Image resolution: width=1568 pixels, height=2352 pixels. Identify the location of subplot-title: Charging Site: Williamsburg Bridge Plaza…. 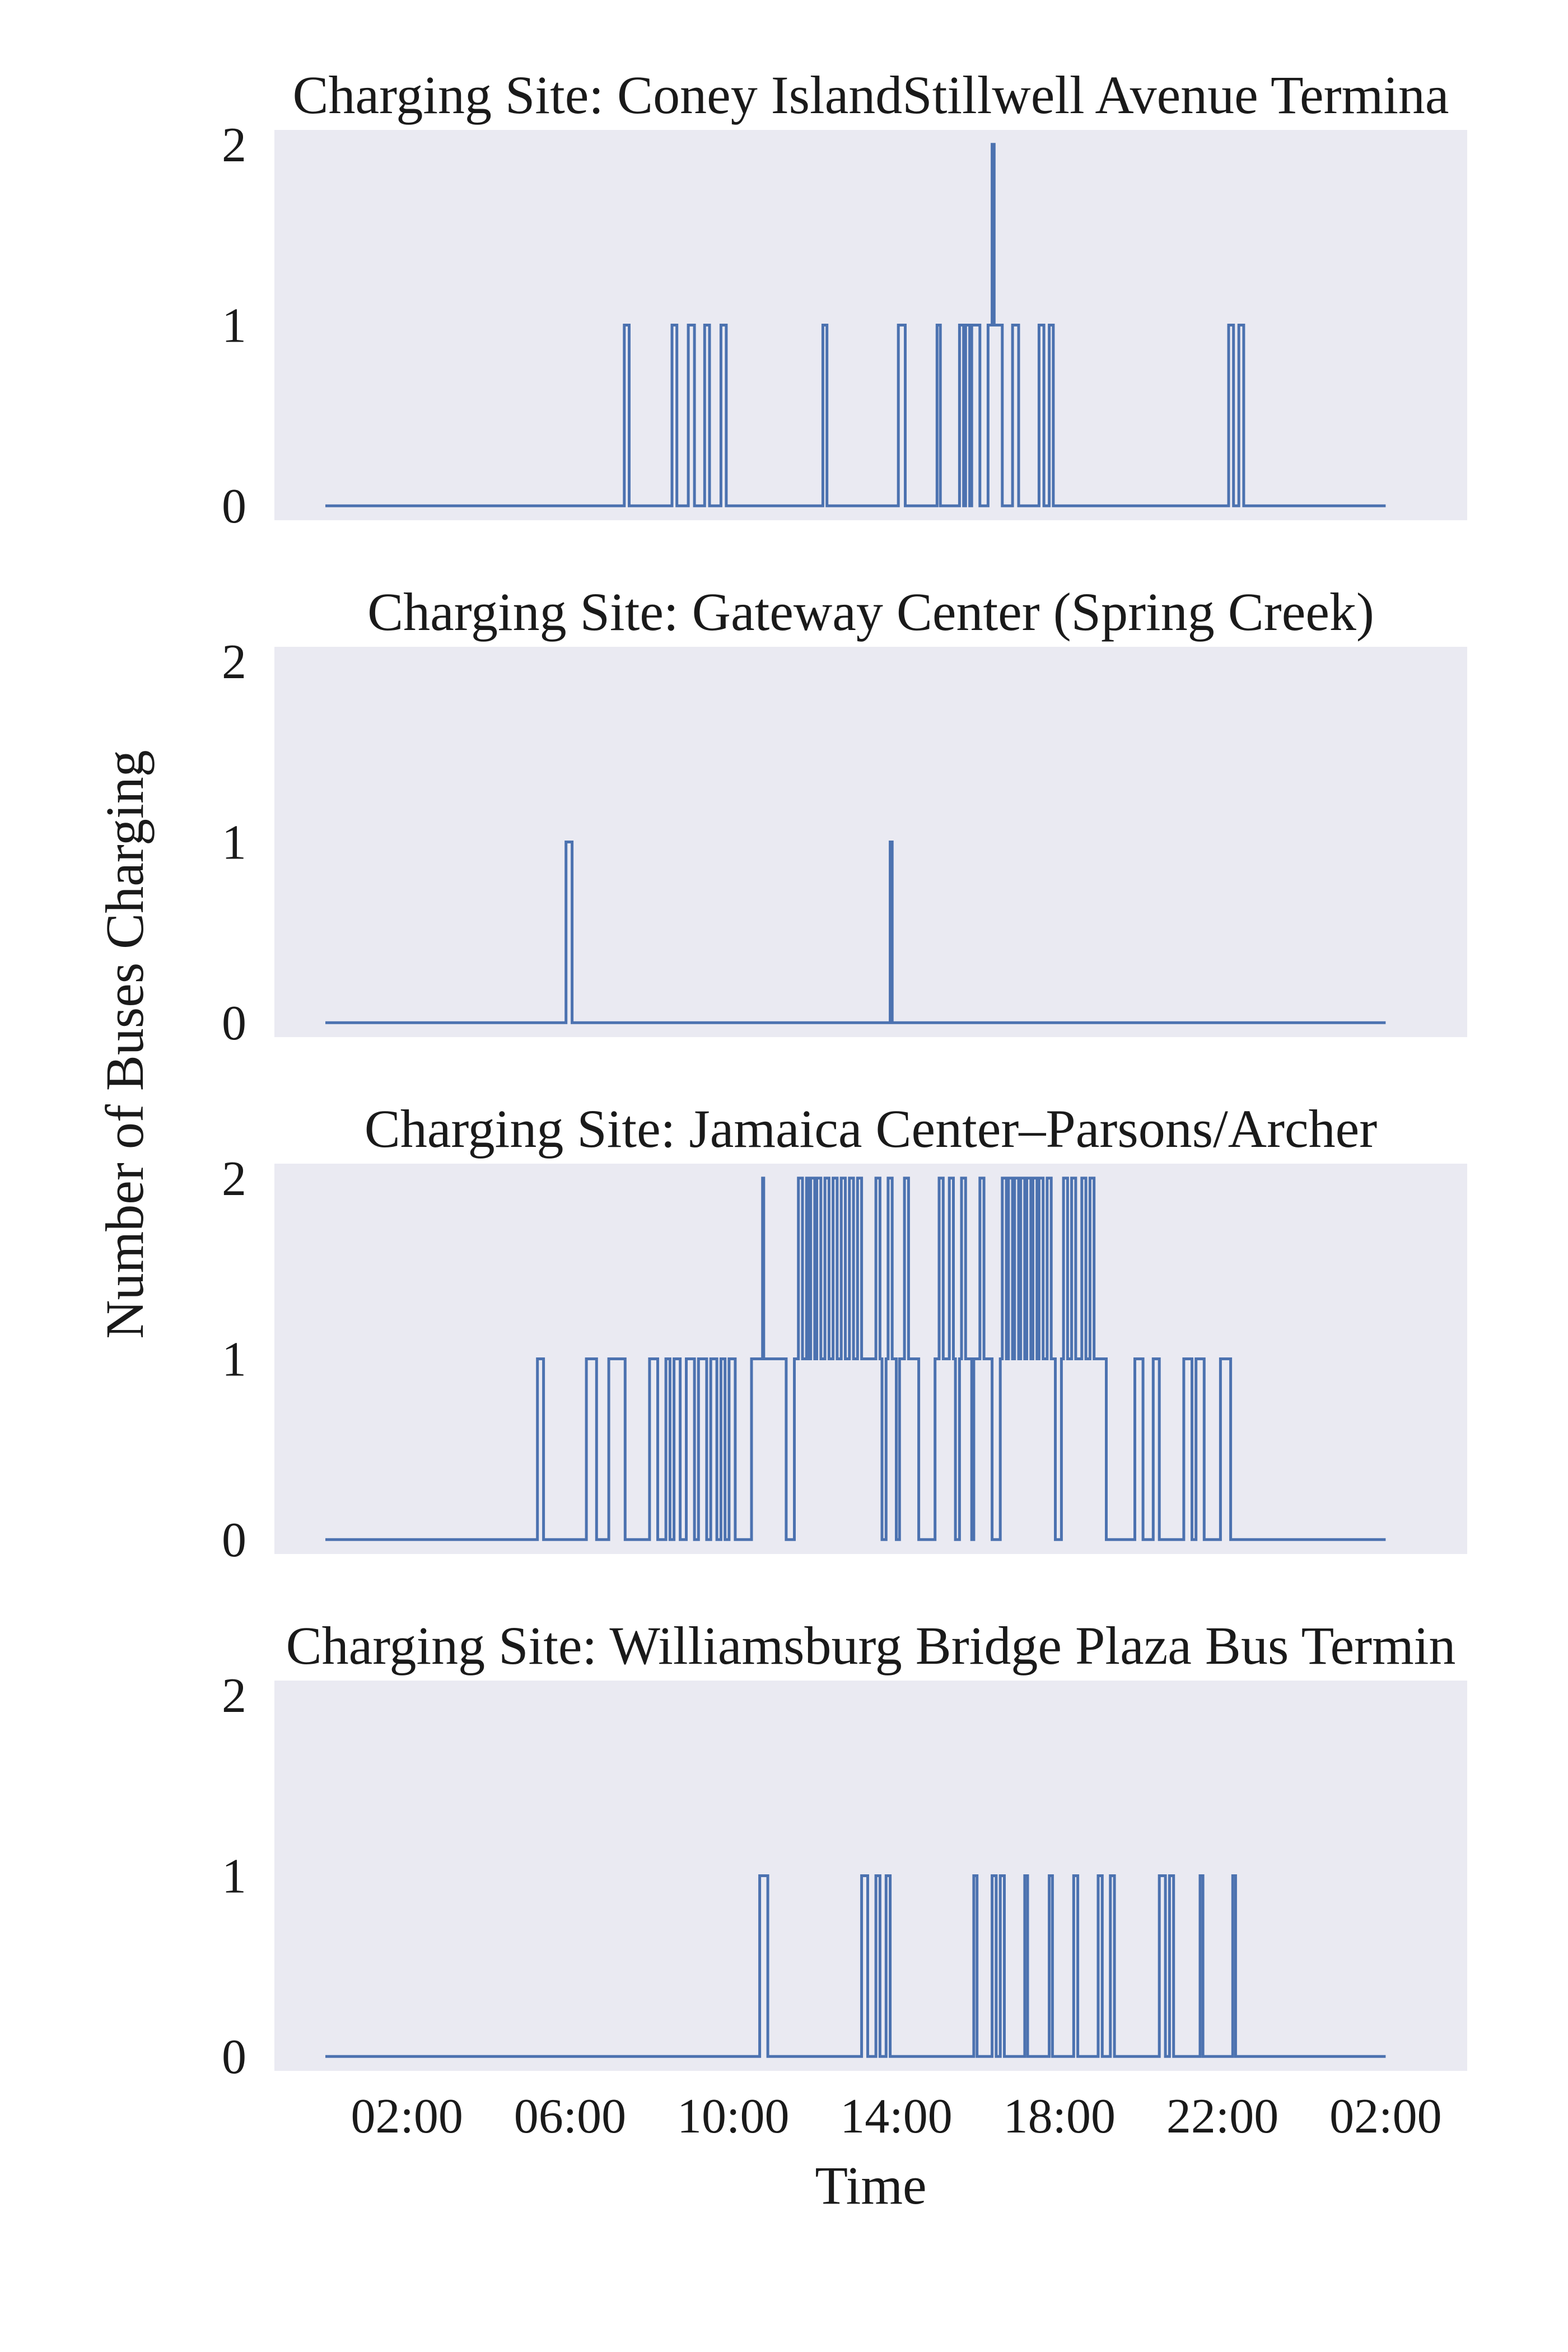
(871, 1646).